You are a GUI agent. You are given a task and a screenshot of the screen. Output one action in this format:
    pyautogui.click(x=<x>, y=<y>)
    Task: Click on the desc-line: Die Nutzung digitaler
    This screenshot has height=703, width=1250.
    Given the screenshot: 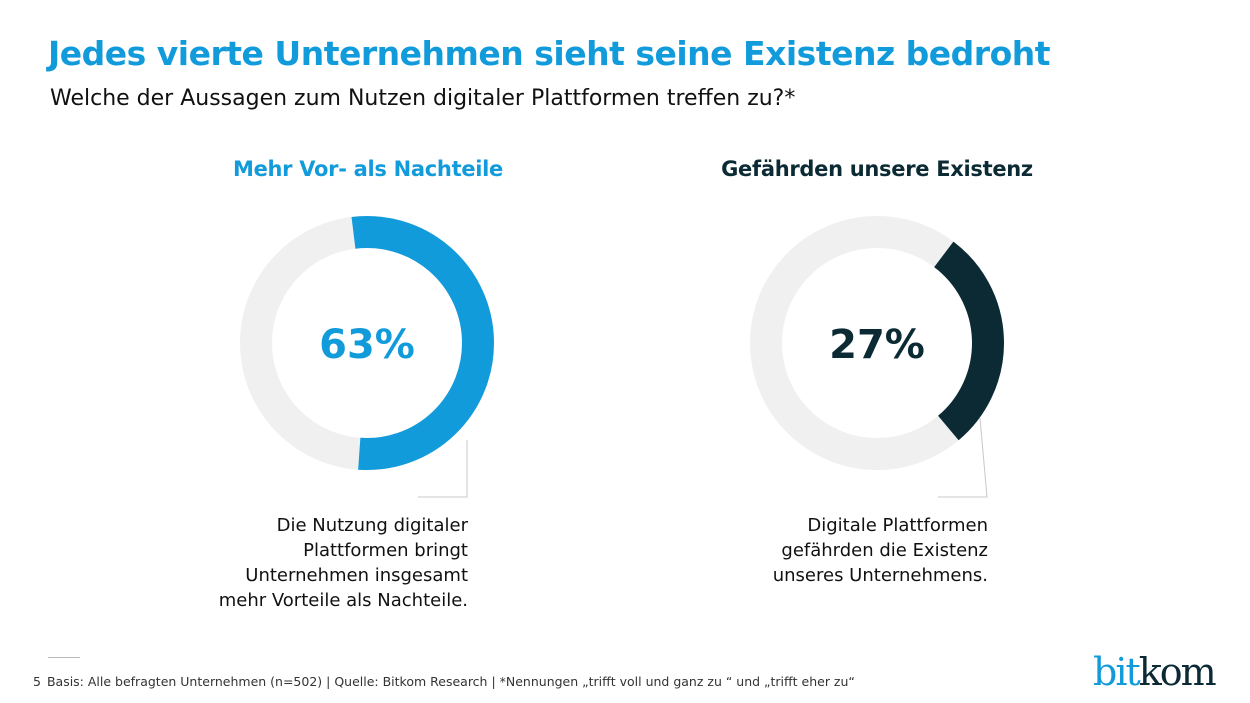 What is the action you would take?
    pyautogui.click(x=372, y=525)
    